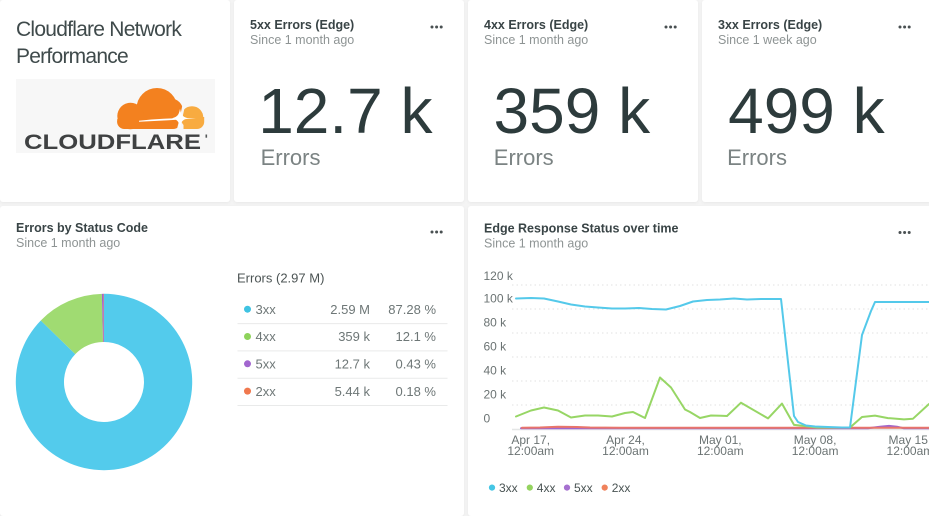 The height and width of the screenshot is (516, 929). What do you see at coordinates (496, 371) in the screenshot?
I see `svg-text: 40 k` at bounding box center [496, 371].